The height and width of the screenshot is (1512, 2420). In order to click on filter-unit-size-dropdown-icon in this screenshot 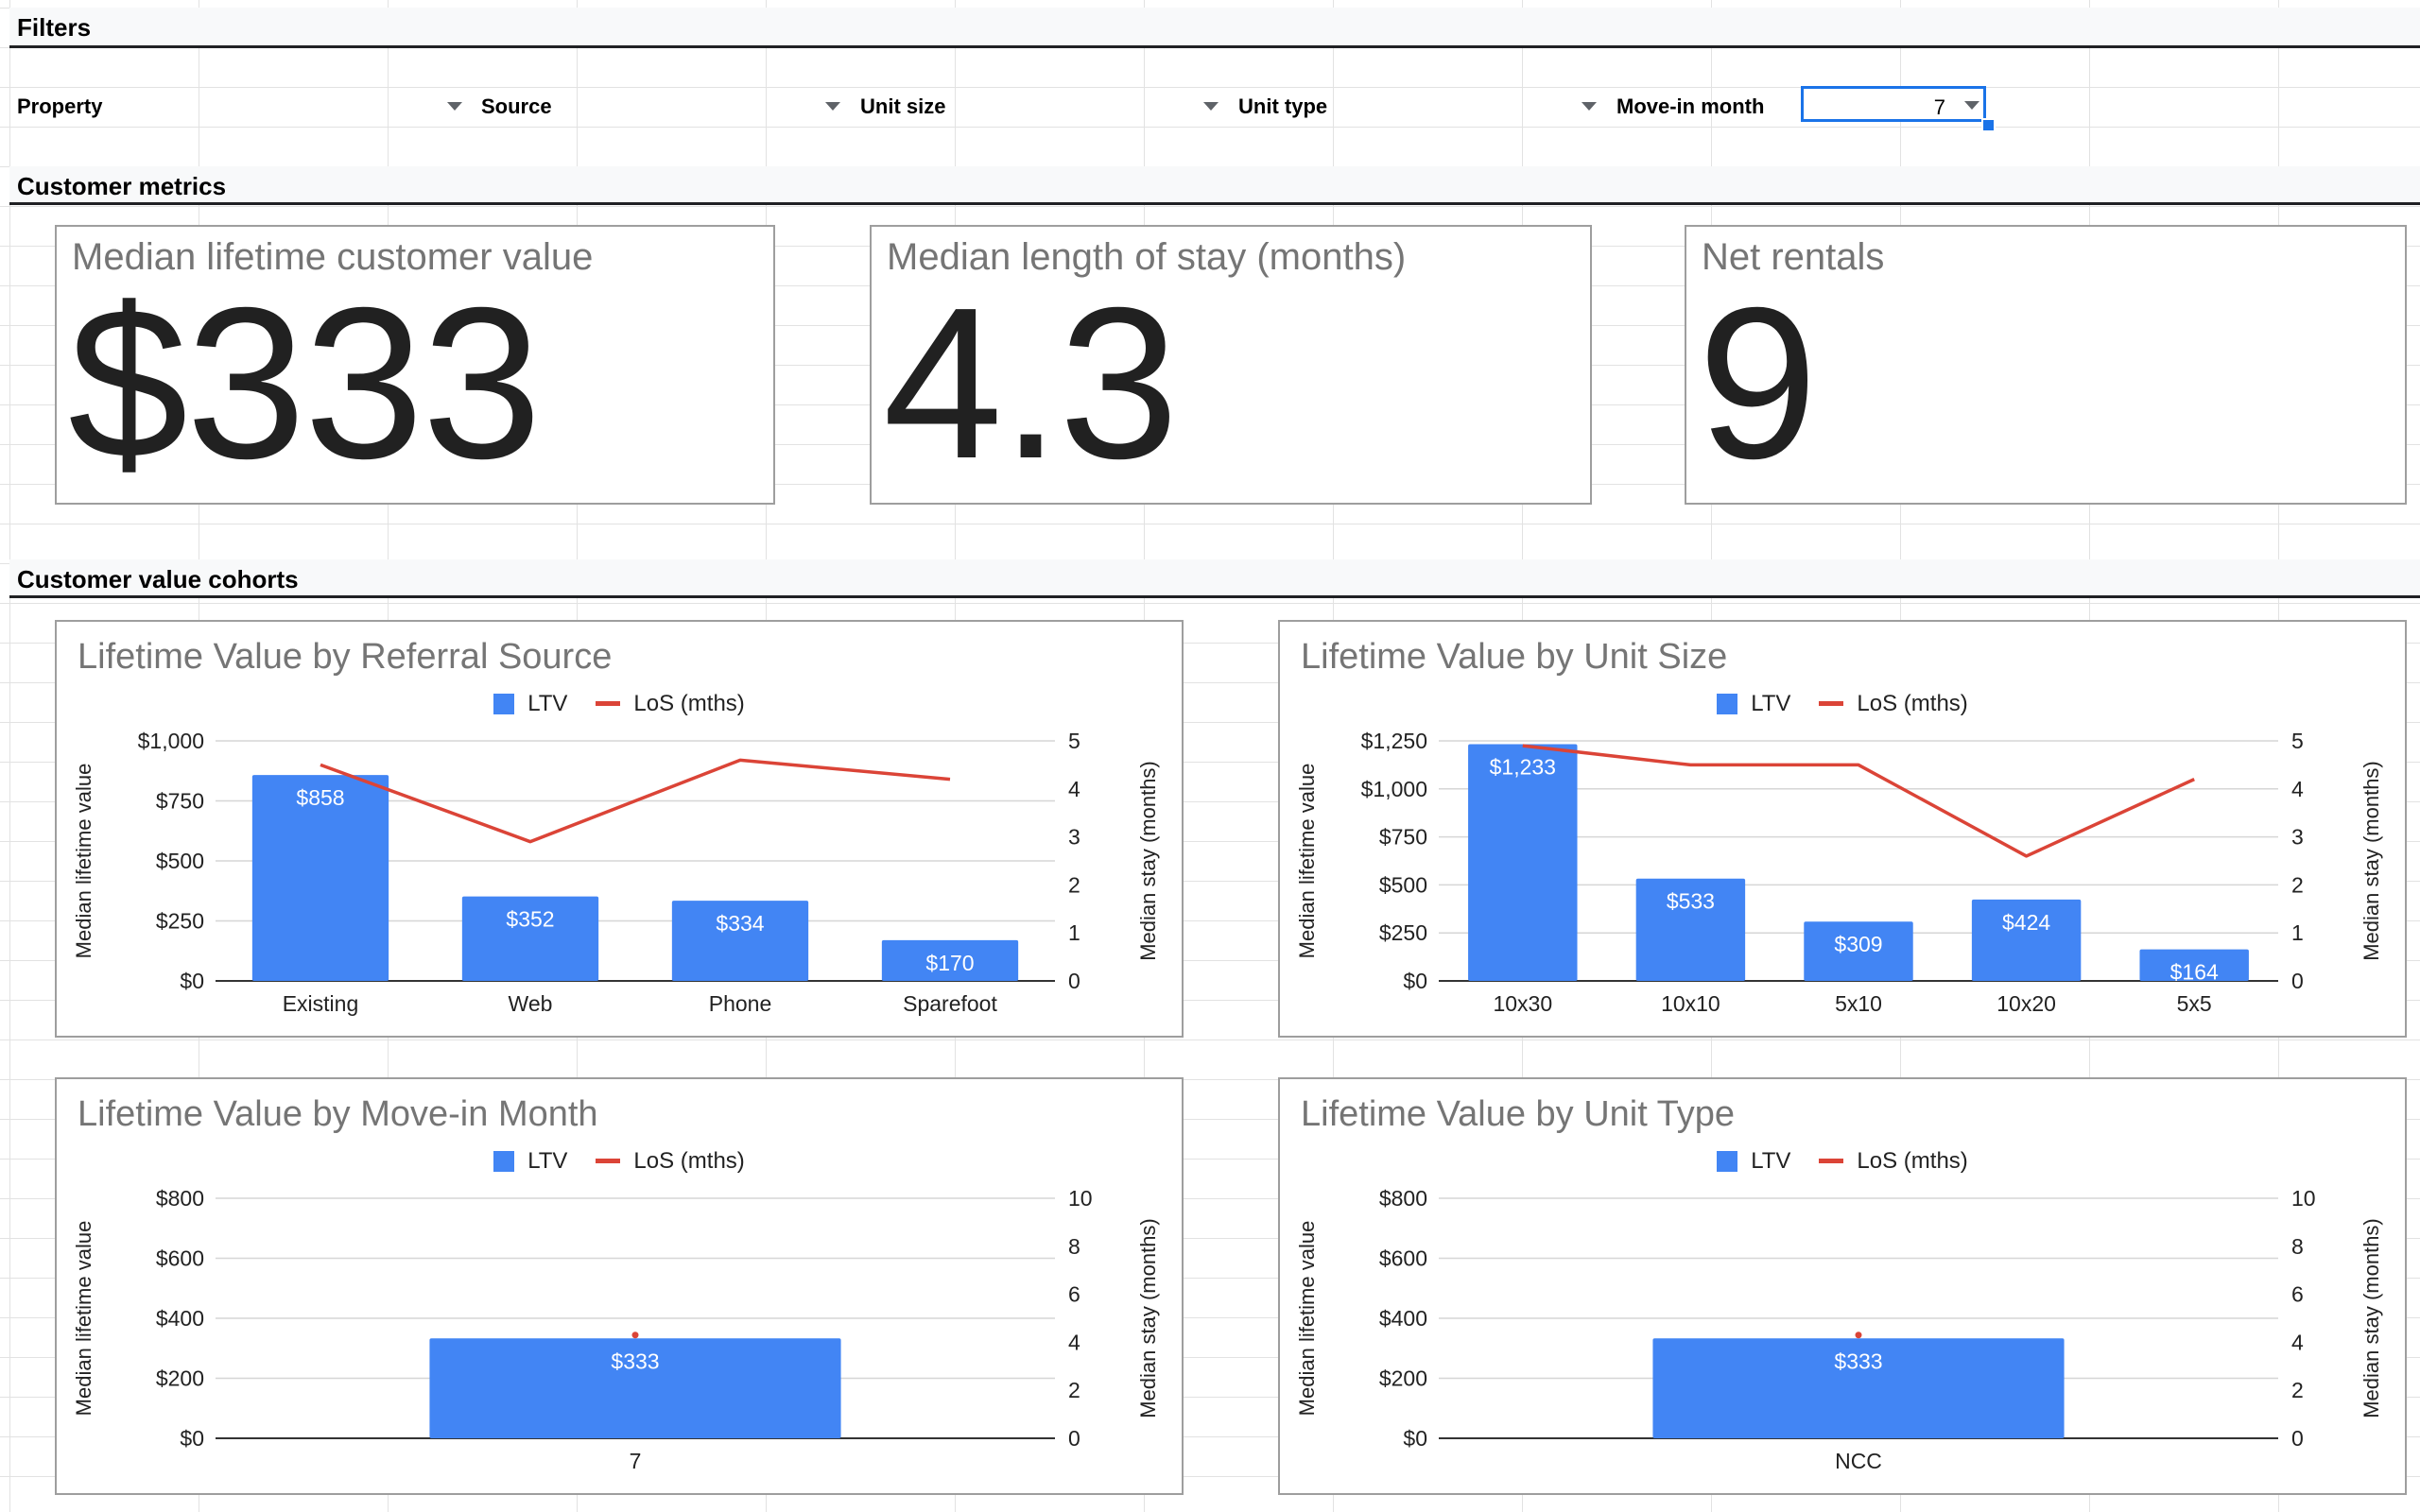, I will do `click(1211, 106)`.